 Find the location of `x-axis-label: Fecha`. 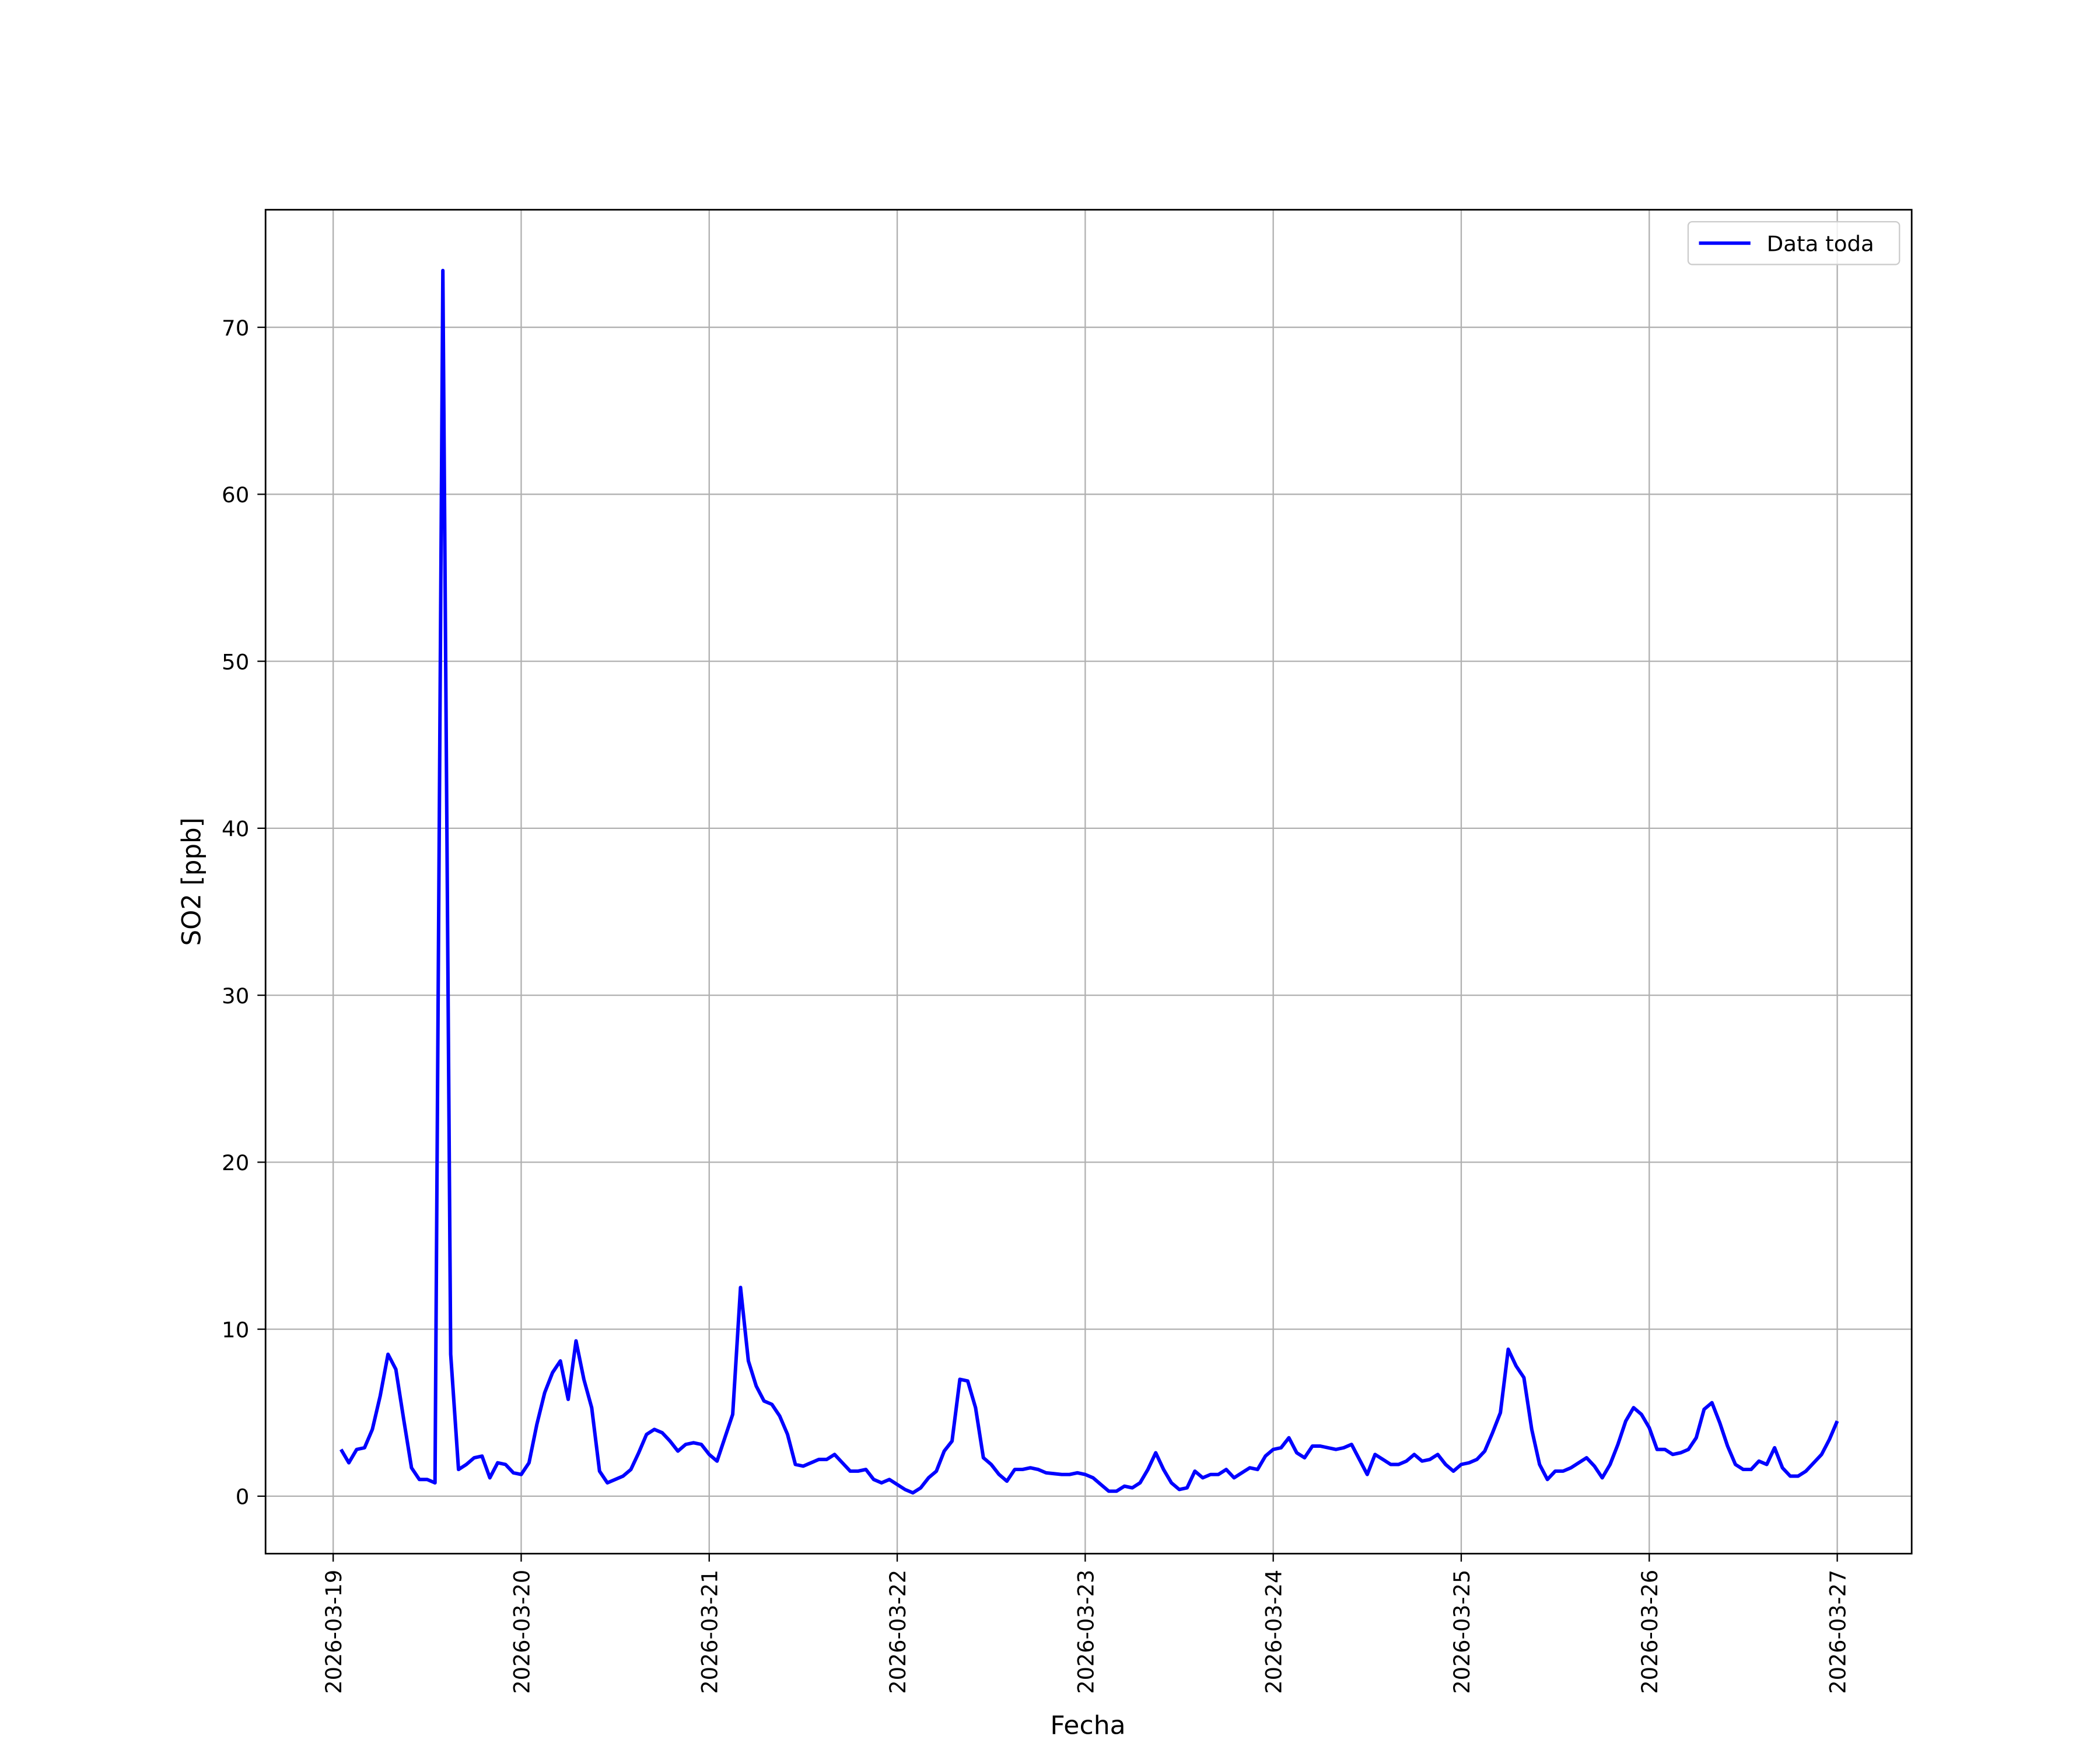

x-axis-label: Fecha is located at coordinates (1087, 1726).